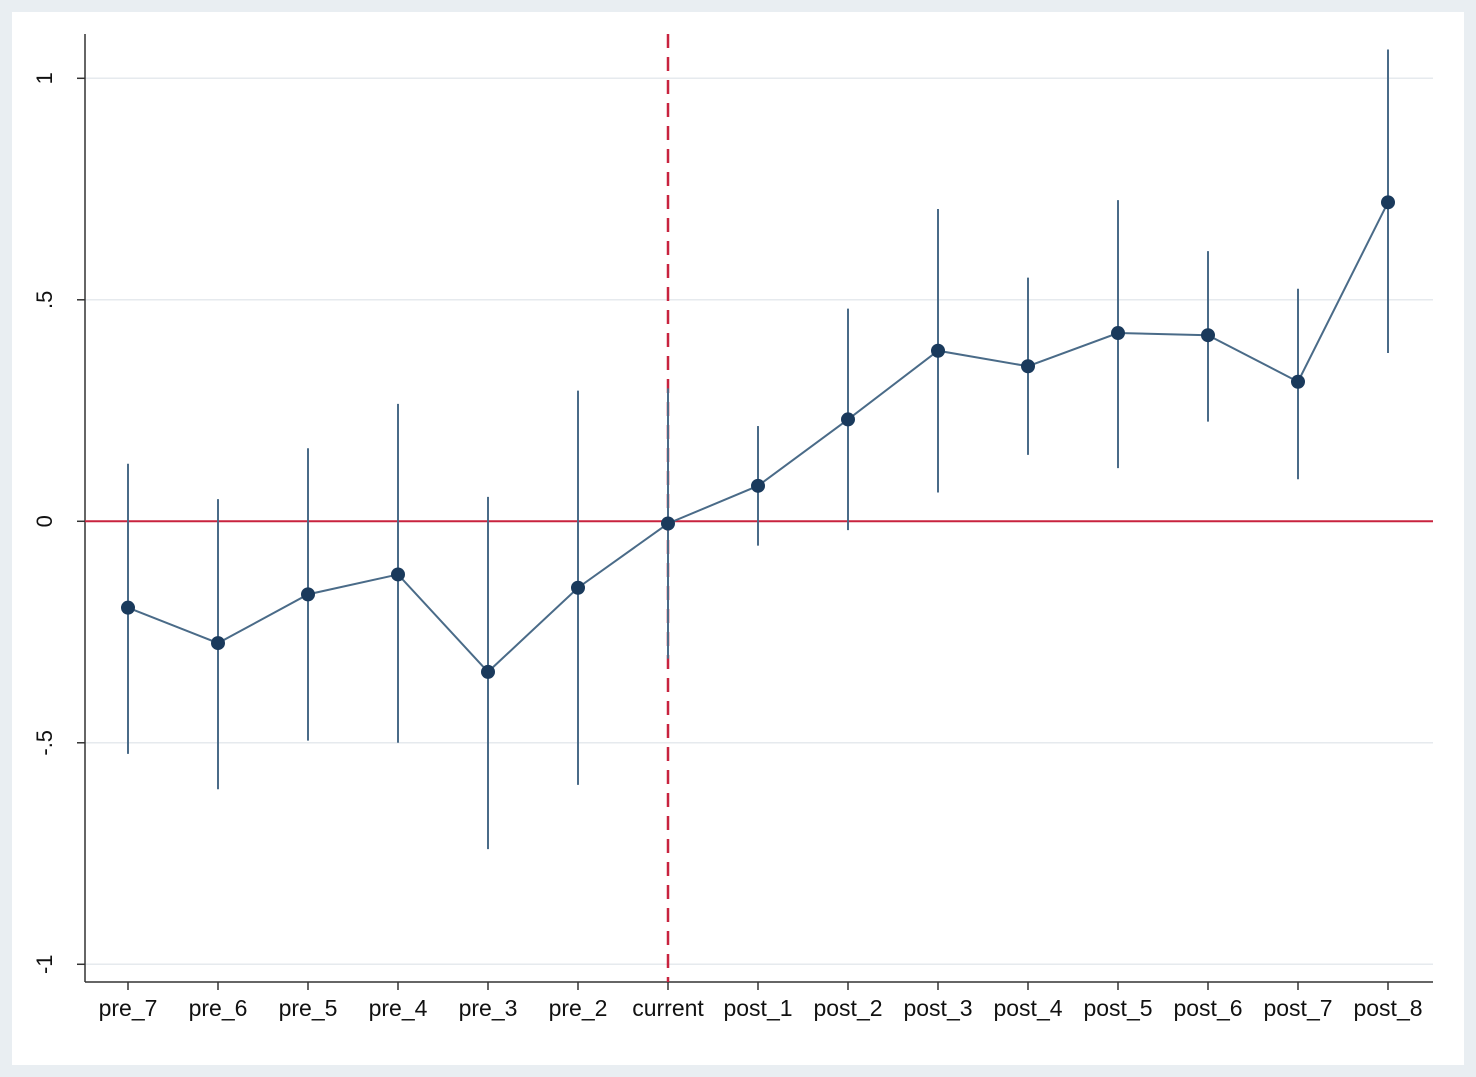 The image size is (1476, 1077). What do you see at coordinates (488, 1008) in the screenshot?
I see `x-tick-label-4: pre_3` at bounding box center [488, 1008].